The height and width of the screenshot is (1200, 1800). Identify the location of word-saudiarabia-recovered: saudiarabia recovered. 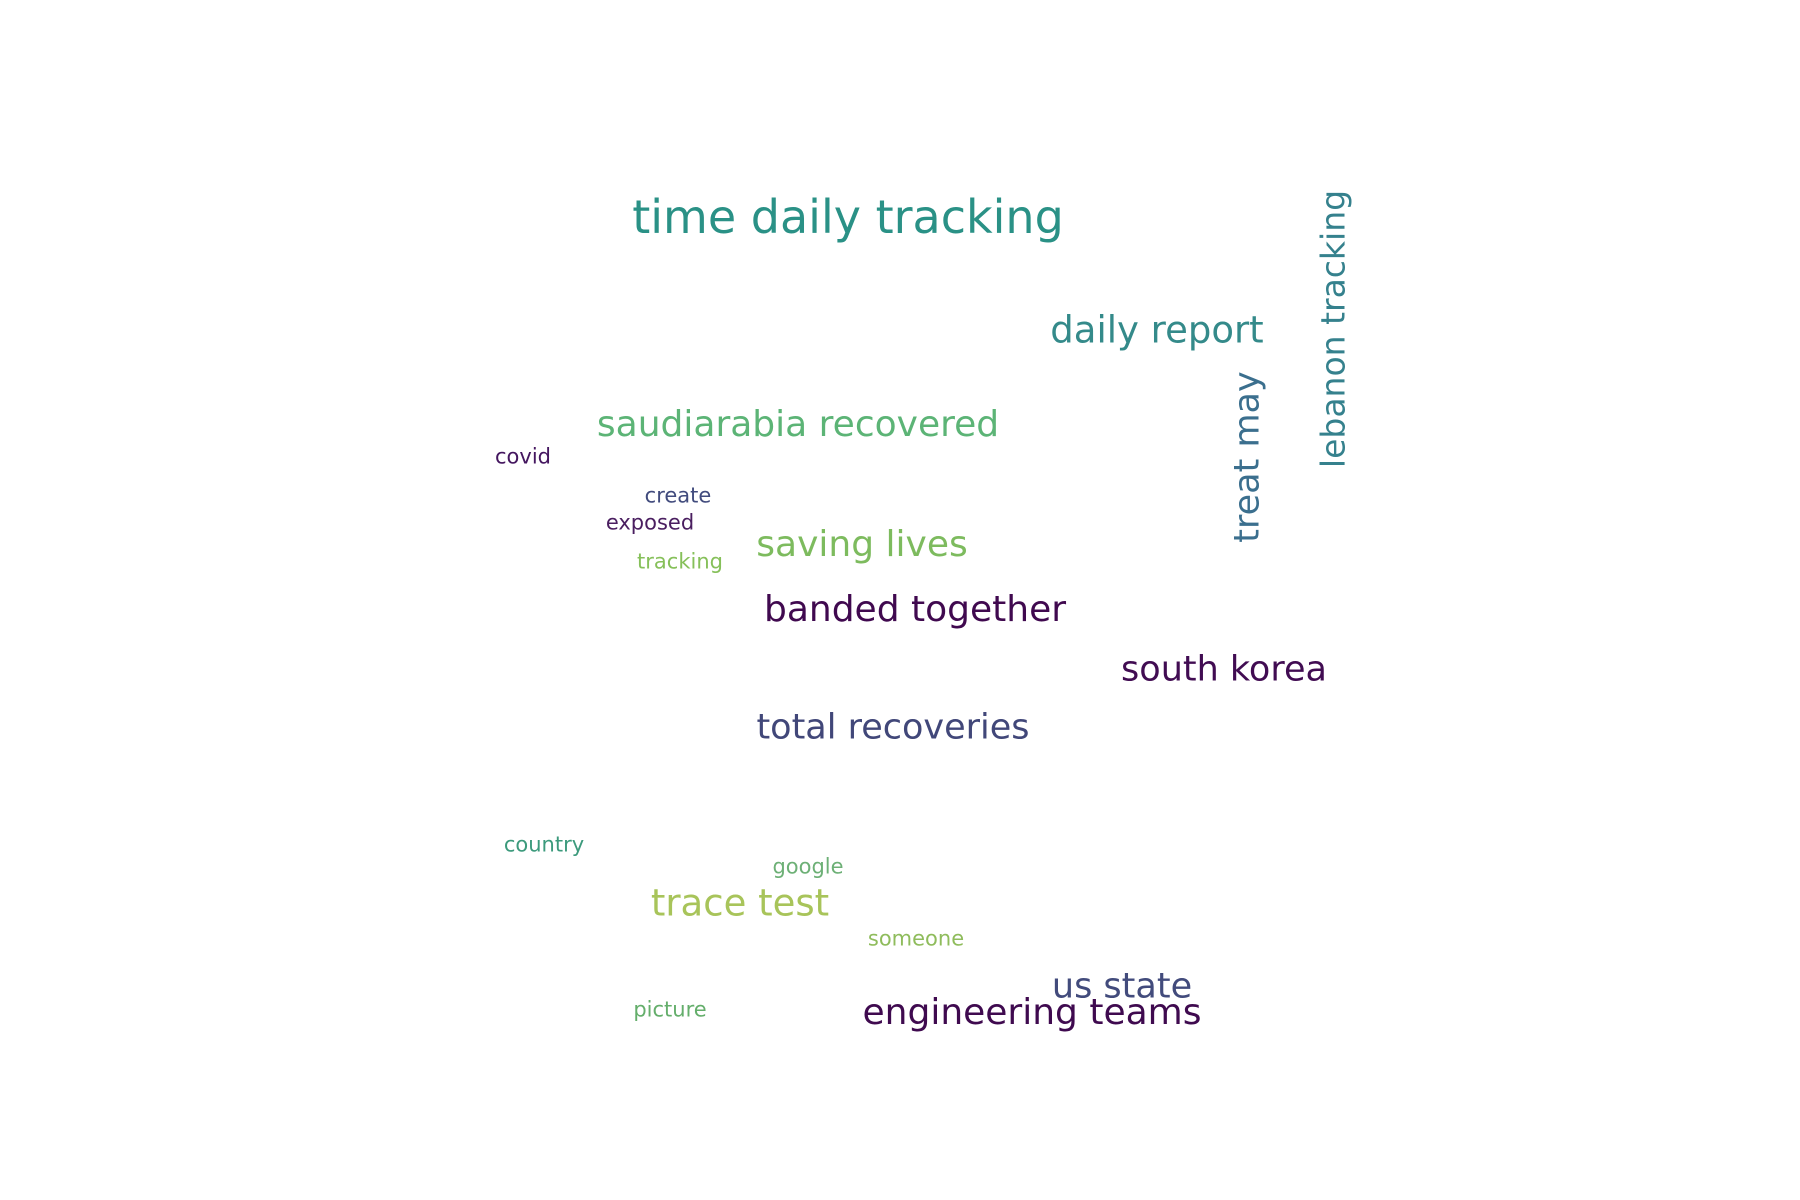
(798, 424).